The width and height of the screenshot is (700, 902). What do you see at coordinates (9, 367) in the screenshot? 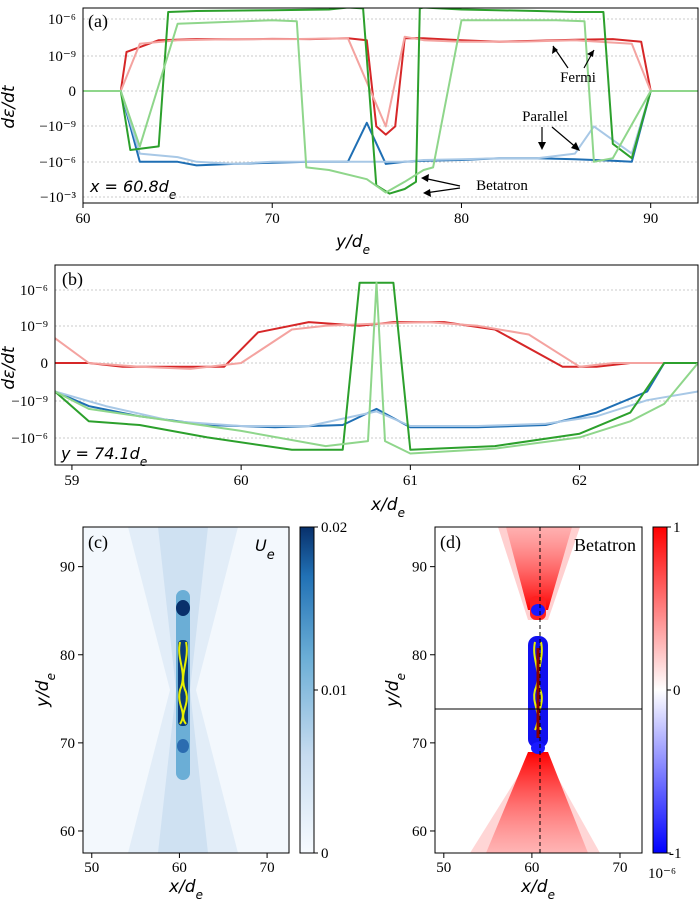
I see `panel-b-ylabel: dε/dt` at bounding box center [9, 367].